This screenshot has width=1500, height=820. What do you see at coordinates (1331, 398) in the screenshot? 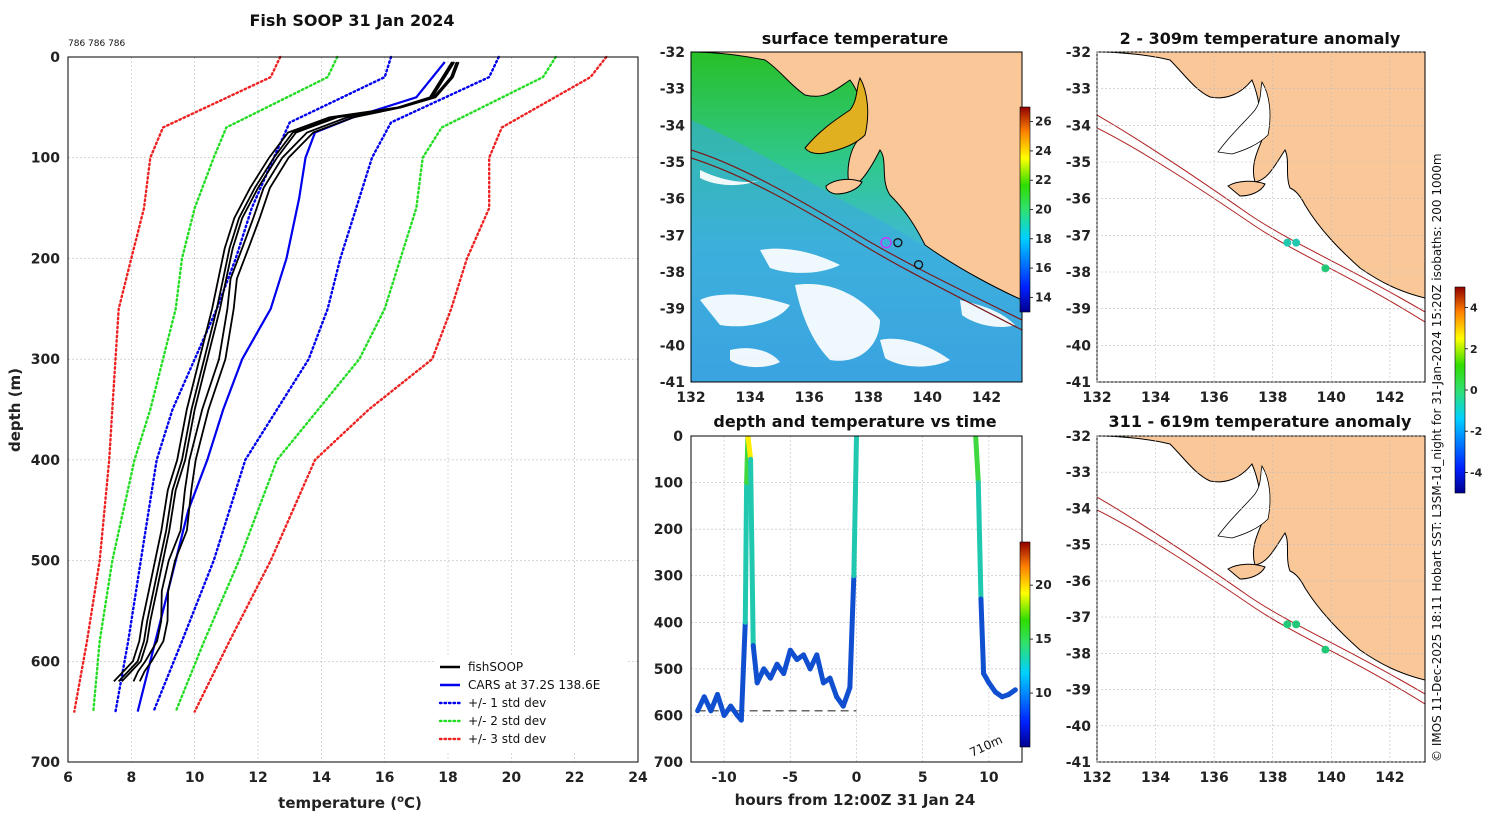
I see `map-x-tick-label: 140` at bounding box center [1331, 398].